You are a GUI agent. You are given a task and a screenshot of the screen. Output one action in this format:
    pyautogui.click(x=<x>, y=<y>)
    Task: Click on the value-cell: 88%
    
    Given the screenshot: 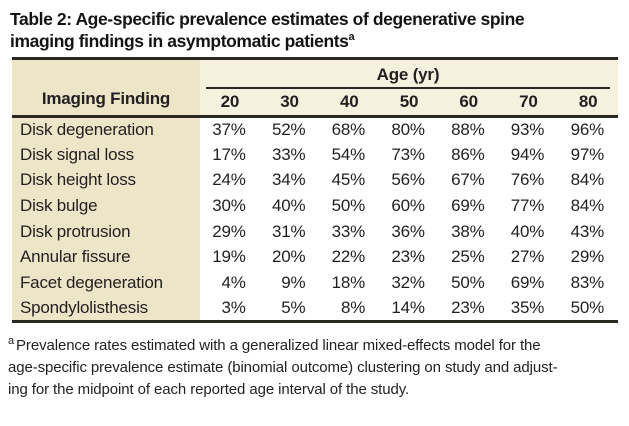 What is the action you would take?
    pyautogui.click(x=468, y=129)
    